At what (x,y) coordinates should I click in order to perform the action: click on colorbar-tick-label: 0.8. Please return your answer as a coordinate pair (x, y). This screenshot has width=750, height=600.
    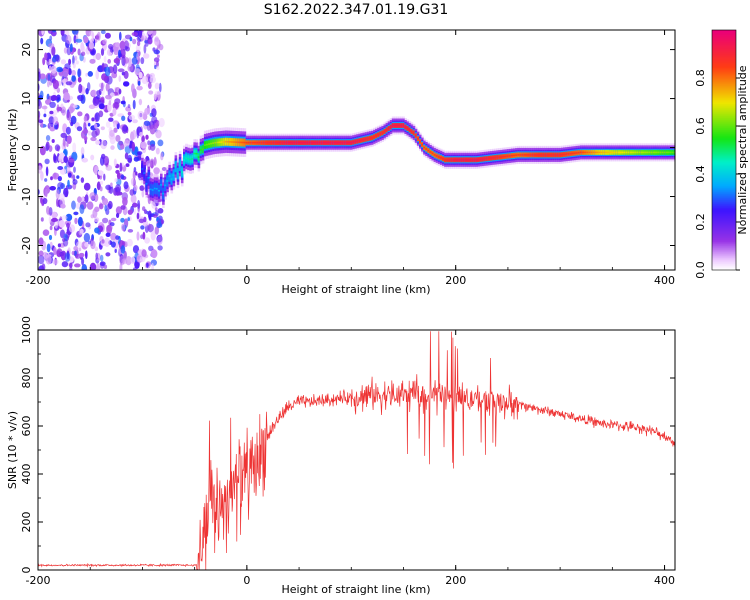
    Looking at the image, I should click on (700, 78).